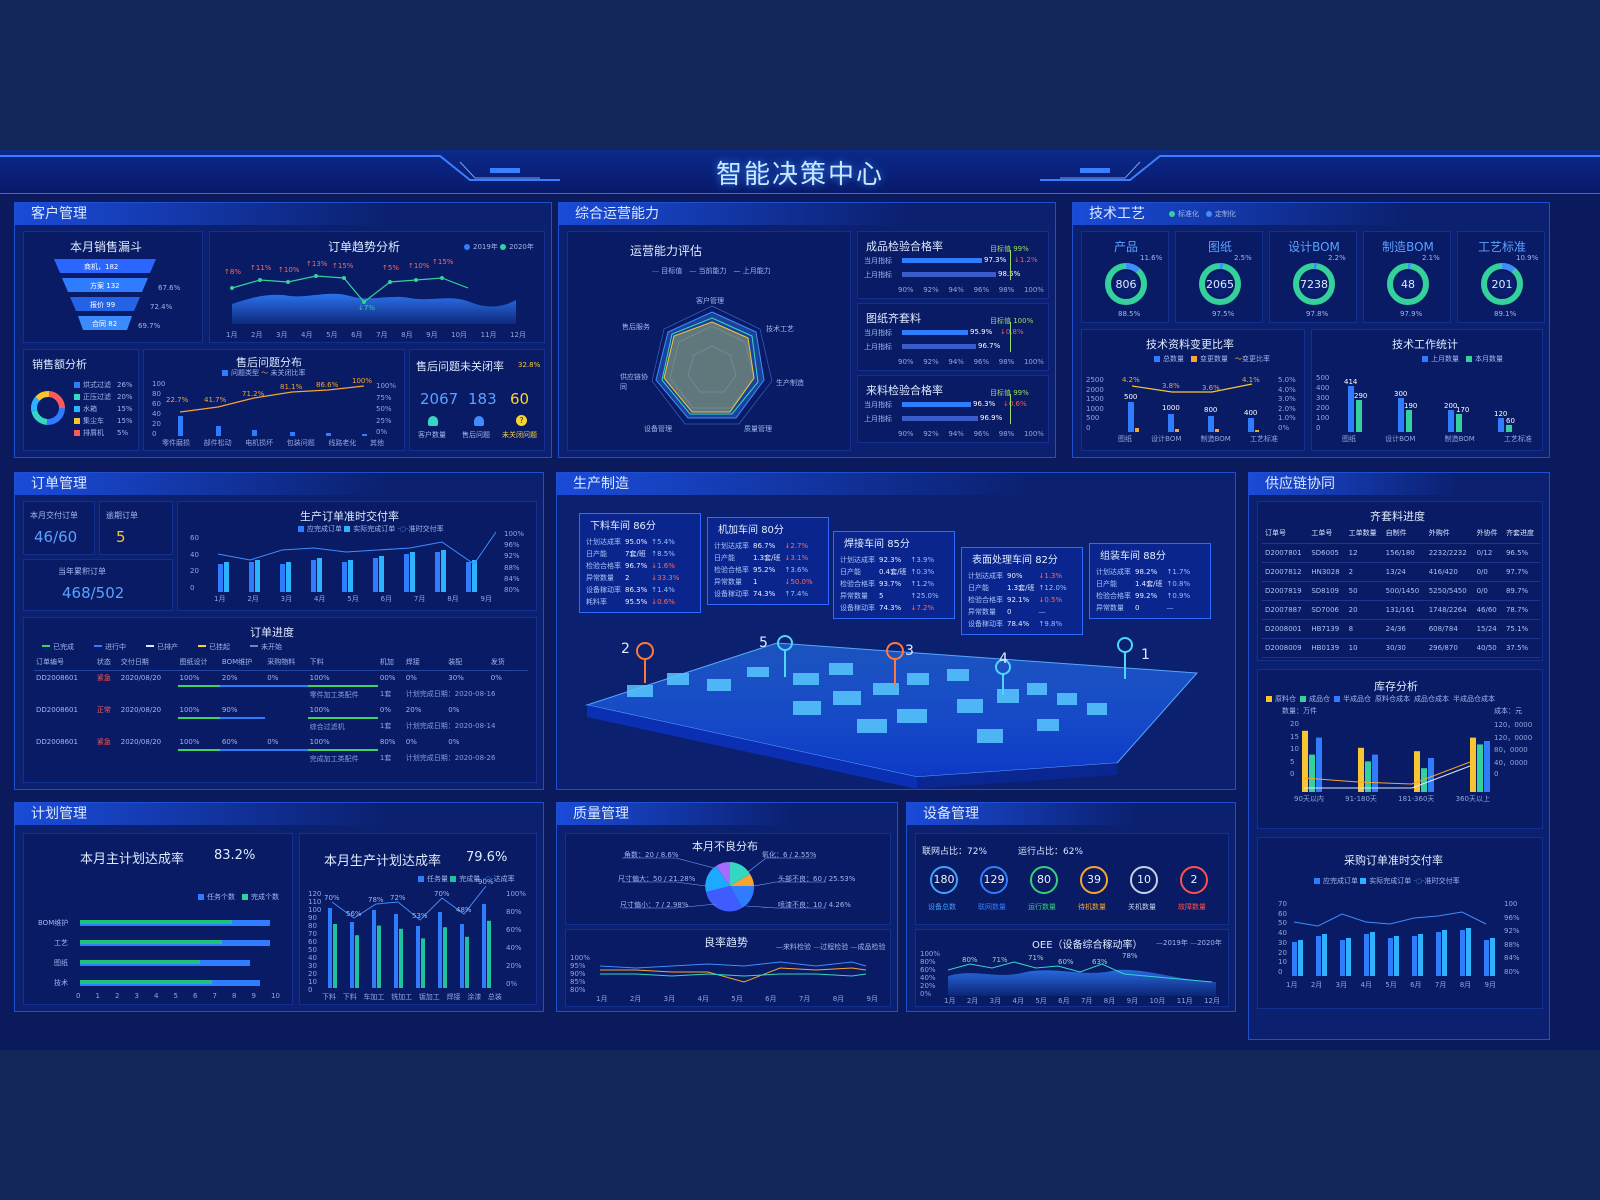 This screenshot has width=1600, height=1200. What do you see at coordinates (1364, 629) in the screenshot?
I see `kit-cell: 8` at bounding box center [1364, 629].